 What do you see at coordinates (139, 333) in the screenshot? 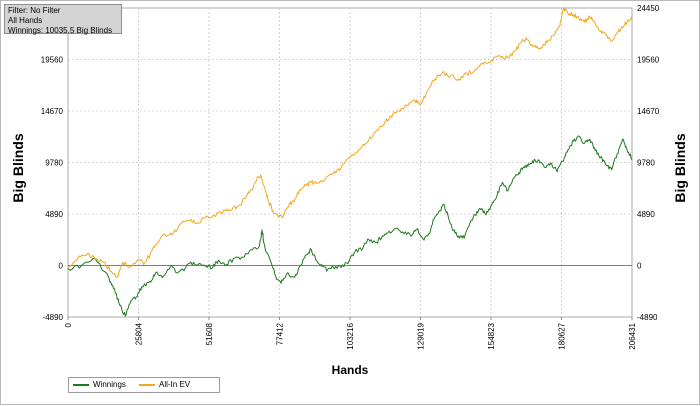
I see `x-tick-label: 25804` at bounding box center [139, 333].